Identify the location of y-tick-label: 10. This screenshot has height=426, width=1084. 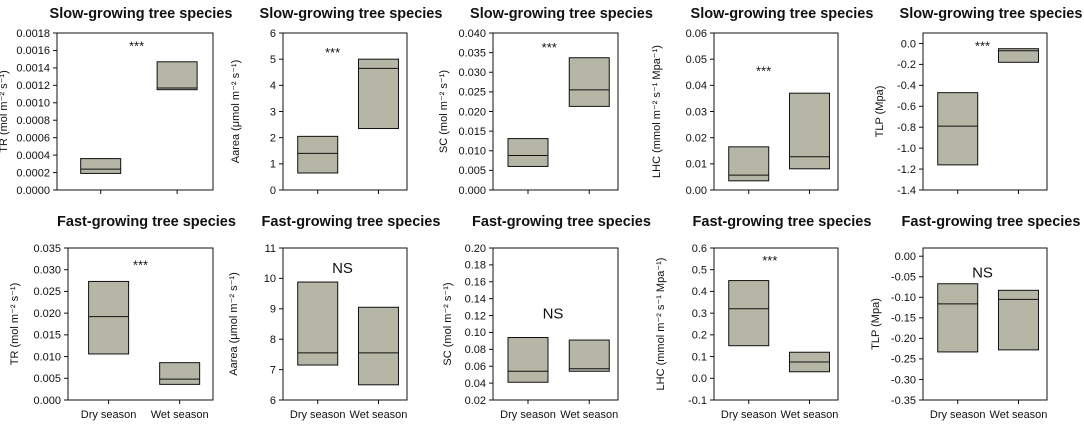
(270, 279).